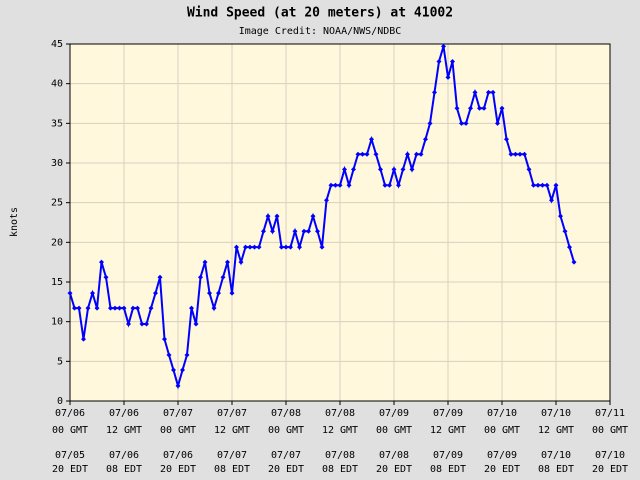 Image resolution: width=640 pixels, height=480 pixels. What do you see at coordinates (320, 13) in the screenshot?
I see `chart-title: Wind Speed (at 20 meters) at 41002` at bounding box center [320, 13].